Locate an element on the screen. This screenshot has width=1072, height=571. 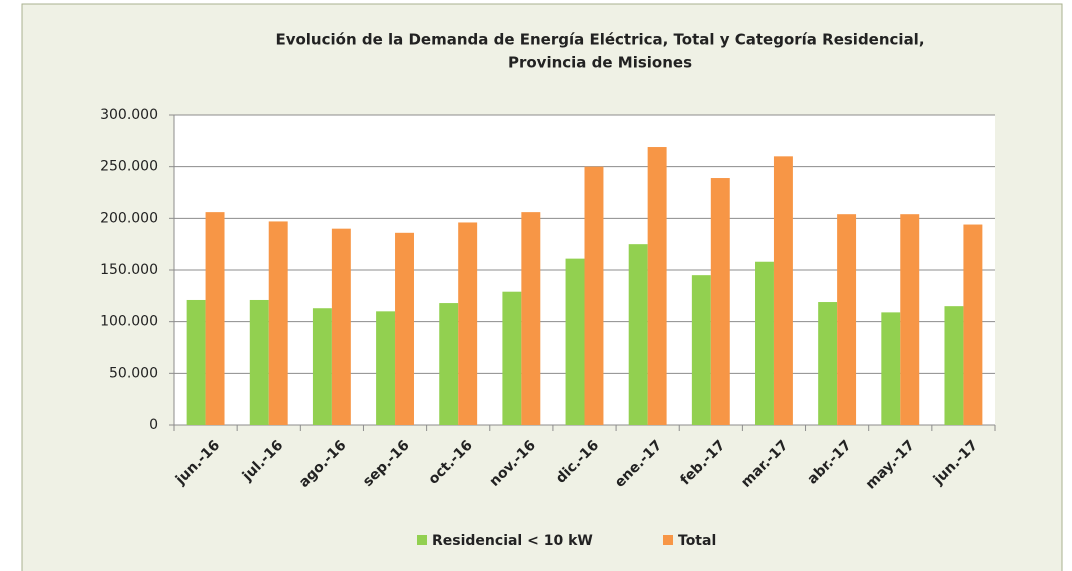
y-tick-label: 250.000 is located at coordinates (129, 167).